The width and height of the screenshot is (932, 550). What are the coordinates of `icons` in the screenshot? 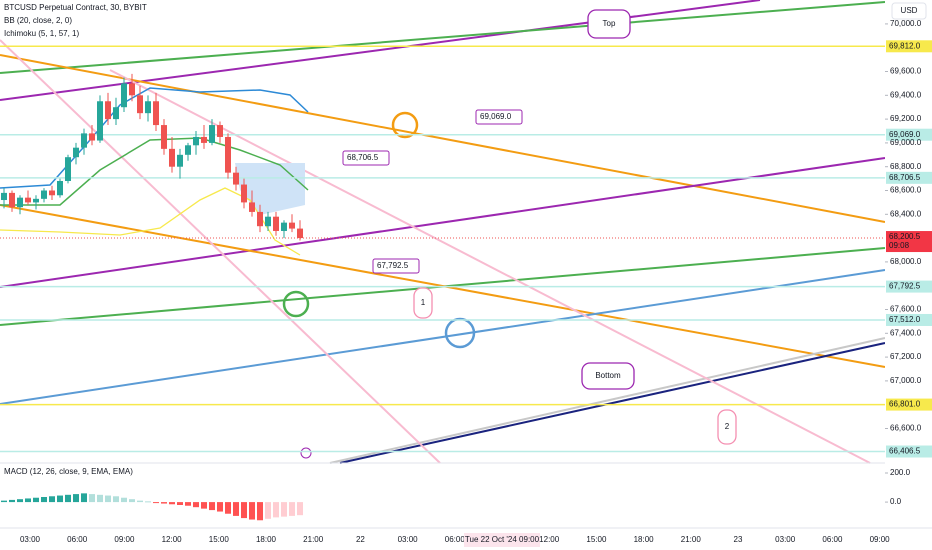 It's located at (379, 285).